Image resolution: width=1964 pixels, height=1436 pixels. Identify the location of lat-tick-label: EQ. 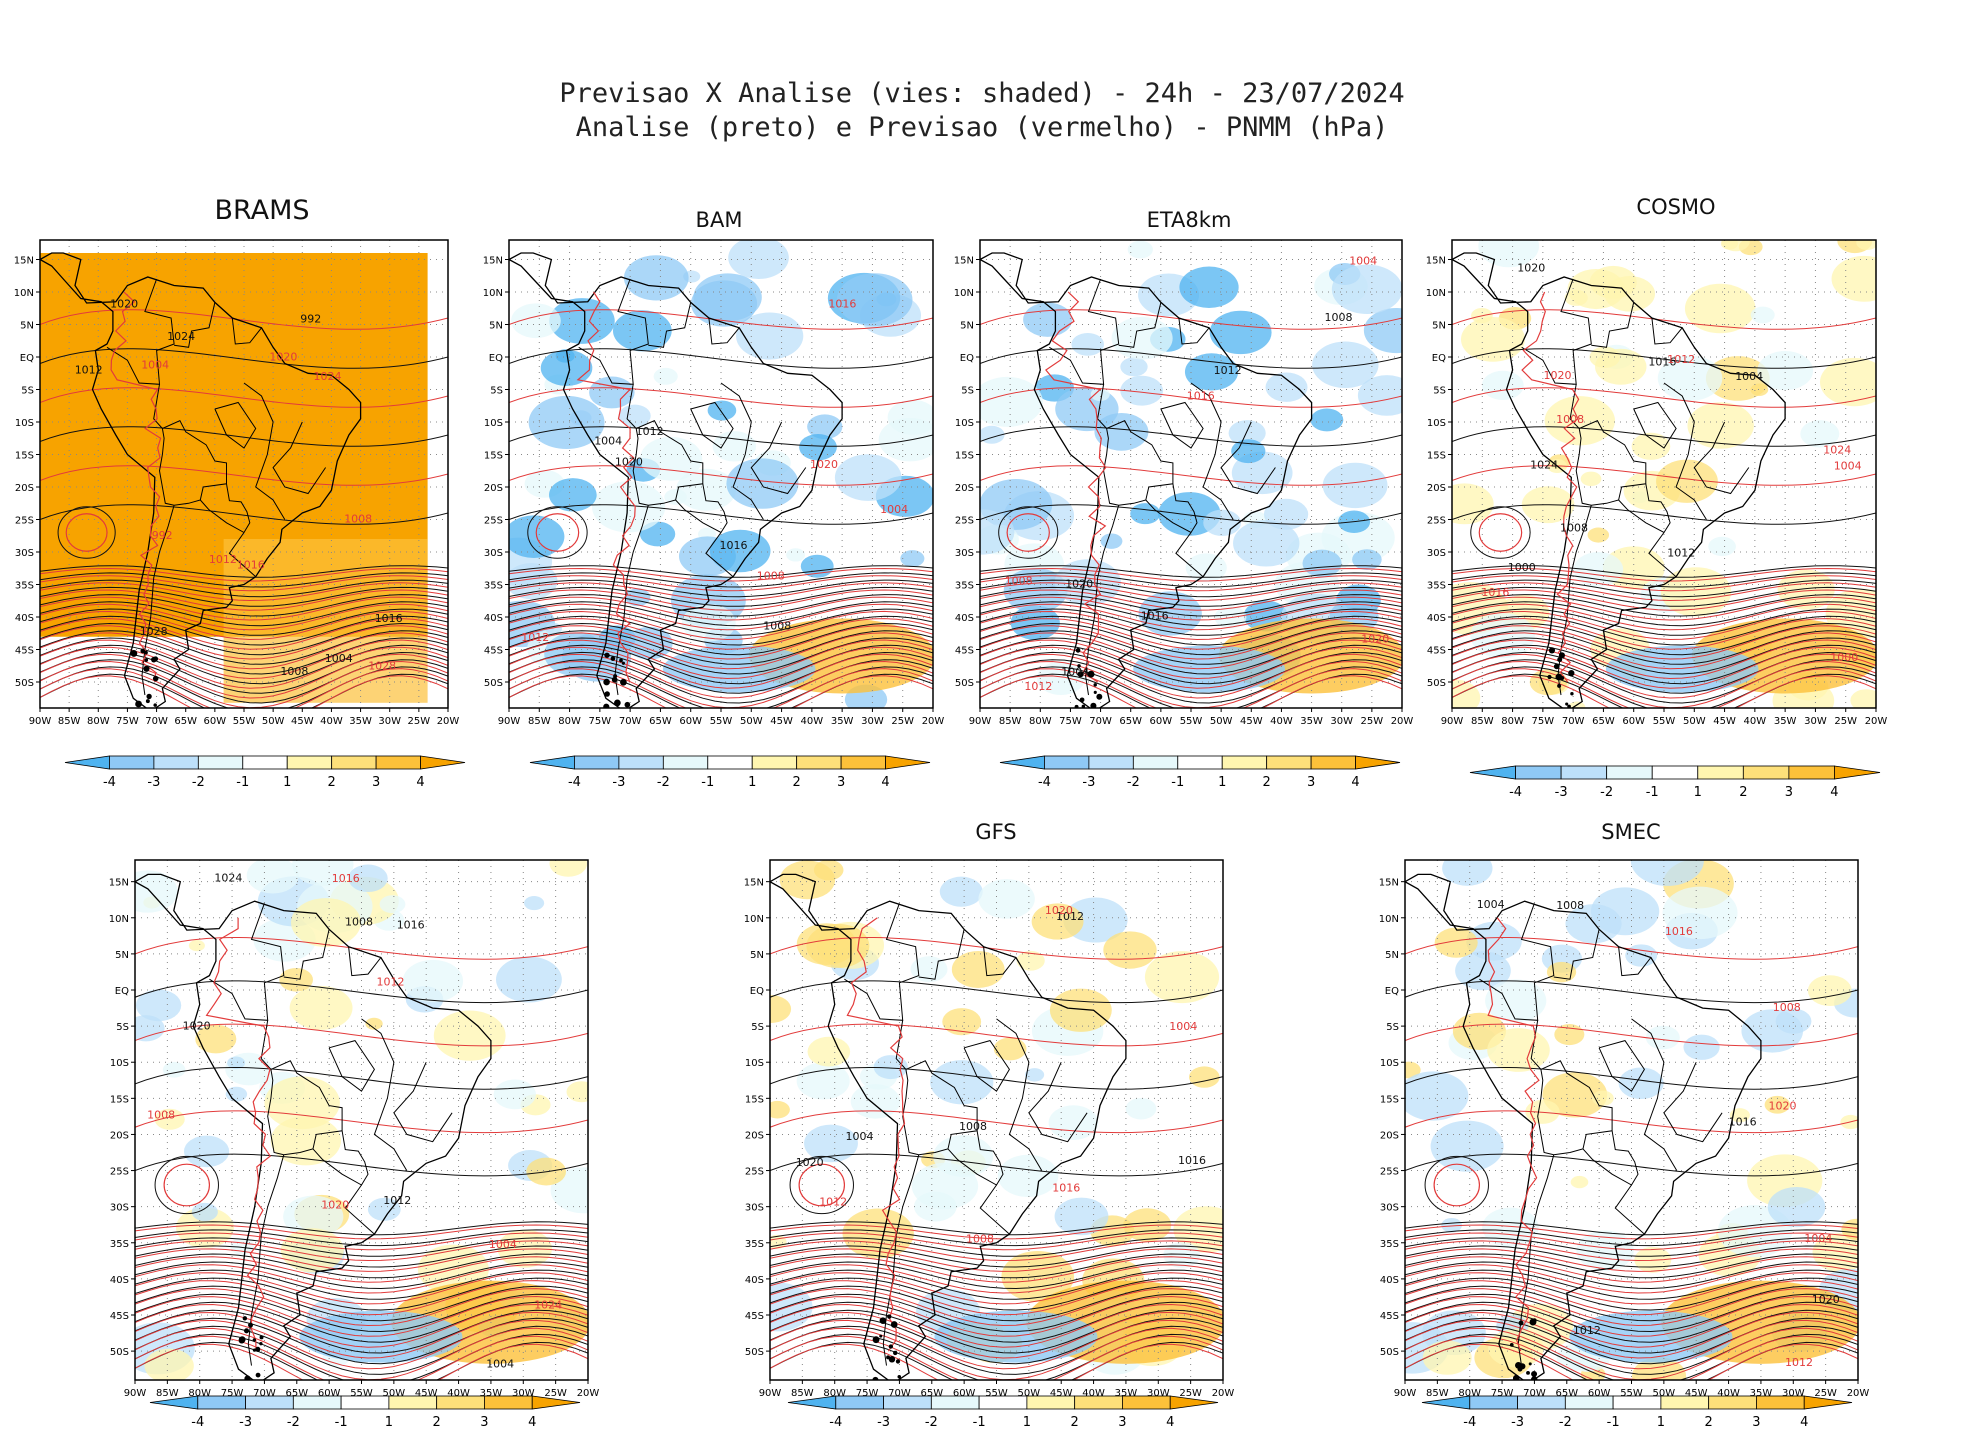
(496, 358).